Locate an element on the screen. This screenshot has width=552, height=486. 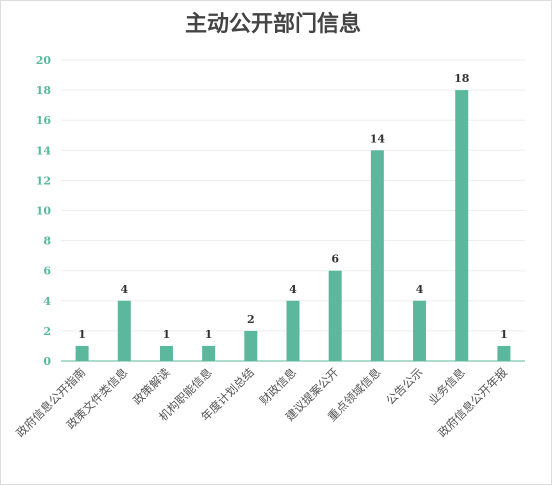
y-tick-label: 10 is located at coordinates (44, 211).